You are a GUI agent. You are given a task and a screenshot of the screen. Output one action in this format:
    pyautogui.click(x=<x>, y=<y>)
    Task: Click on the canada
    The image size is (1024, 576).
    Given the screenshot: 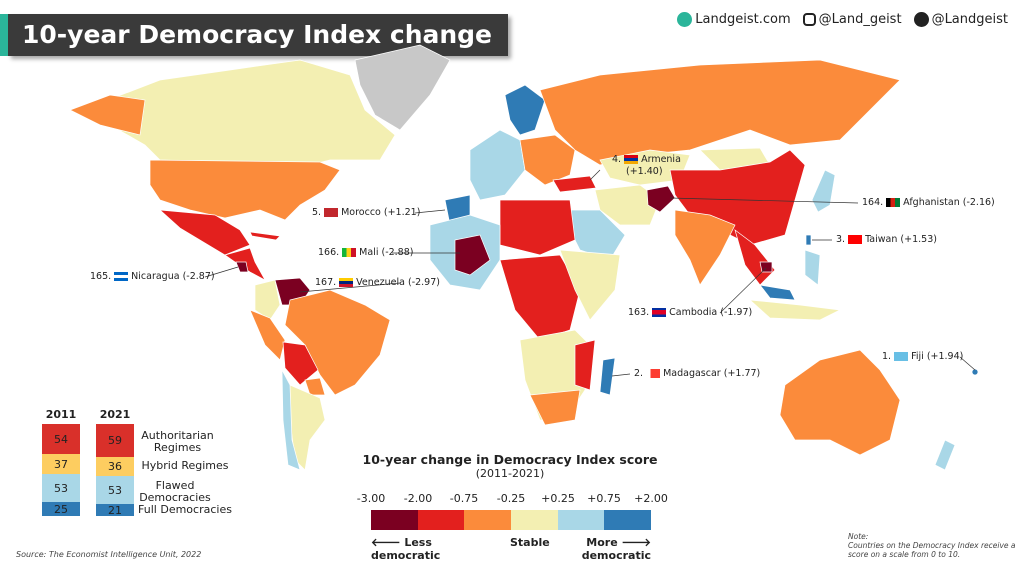 What is the action you would take?
    pyautogui.click(x=245, y=112)
    